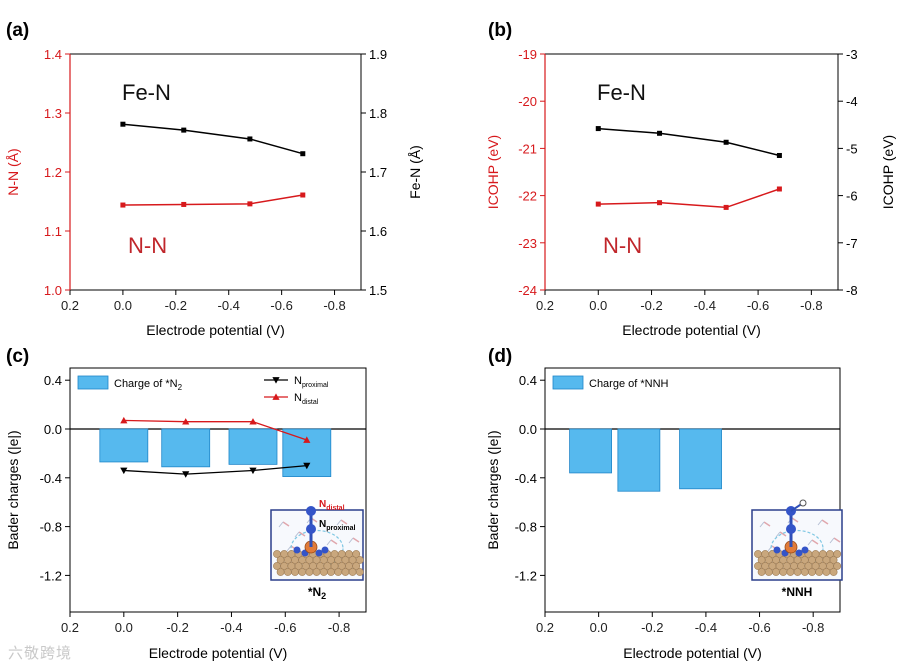 The height and width of the screenshot is (669, 903). What do you see at coordinates (215, 430) in the screenshot?
I see `series-distal-line` at bounding box center [215, 430].